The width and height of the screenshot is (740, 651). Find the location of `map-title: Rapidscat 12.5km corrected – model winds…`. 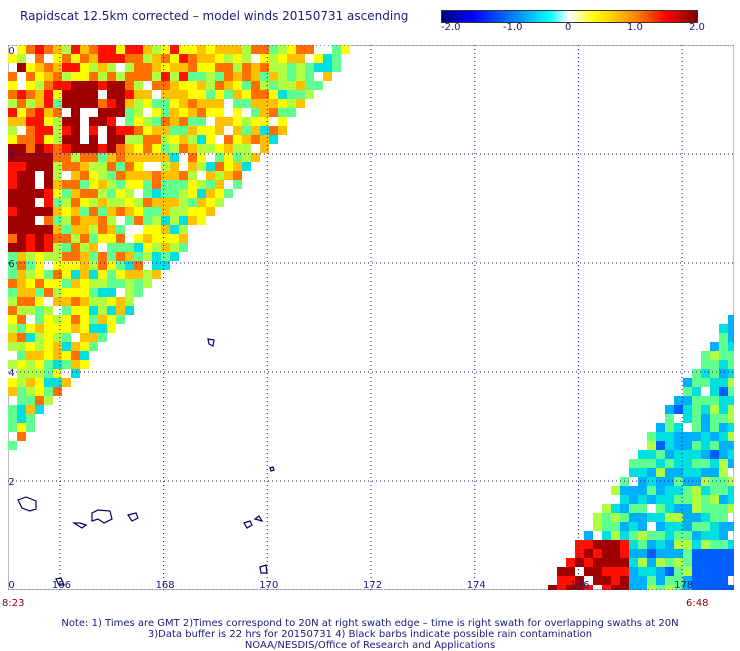

map-title: Rapidscat 12.5km corrected – model winds… is located at coordinates (214, 16).